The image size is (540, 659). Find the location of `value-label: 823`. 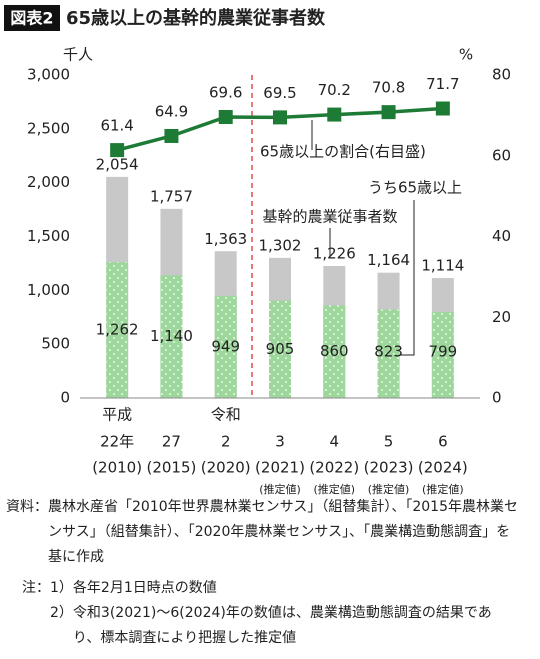

value-label: 823 is located at coordinates (388, 352).